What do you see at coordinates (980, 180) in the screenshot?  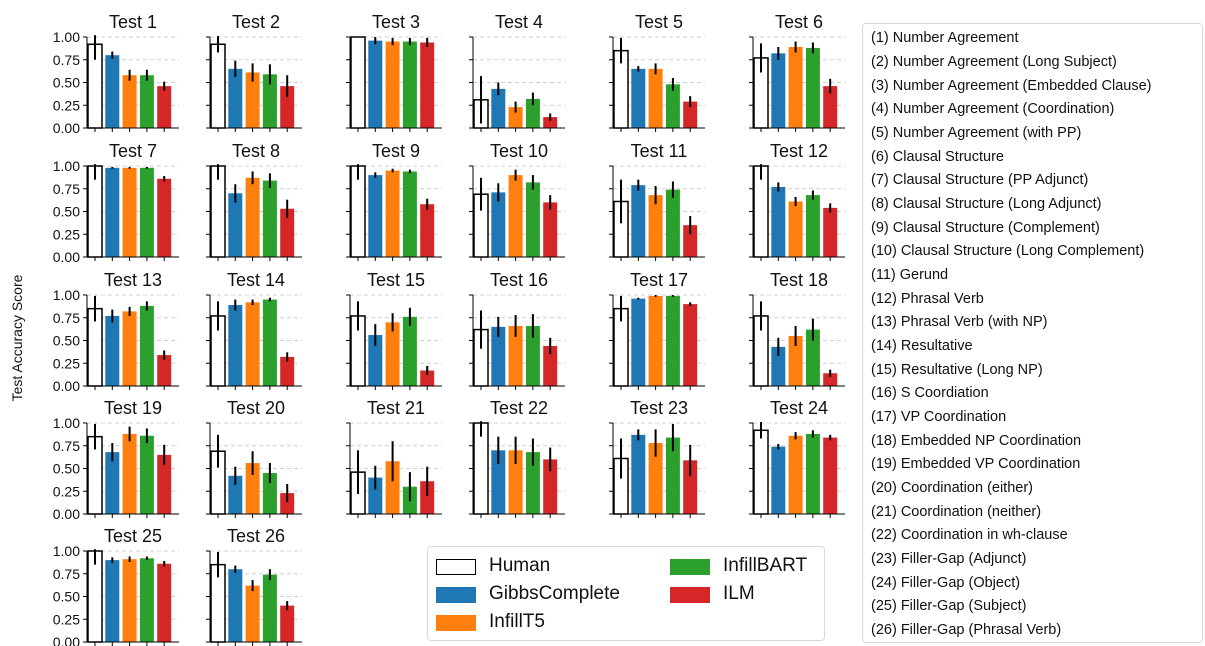 I see `test-legend-entry: (7) Clausal Structure (PP Adjunct)` at bounding box center [980, 180].